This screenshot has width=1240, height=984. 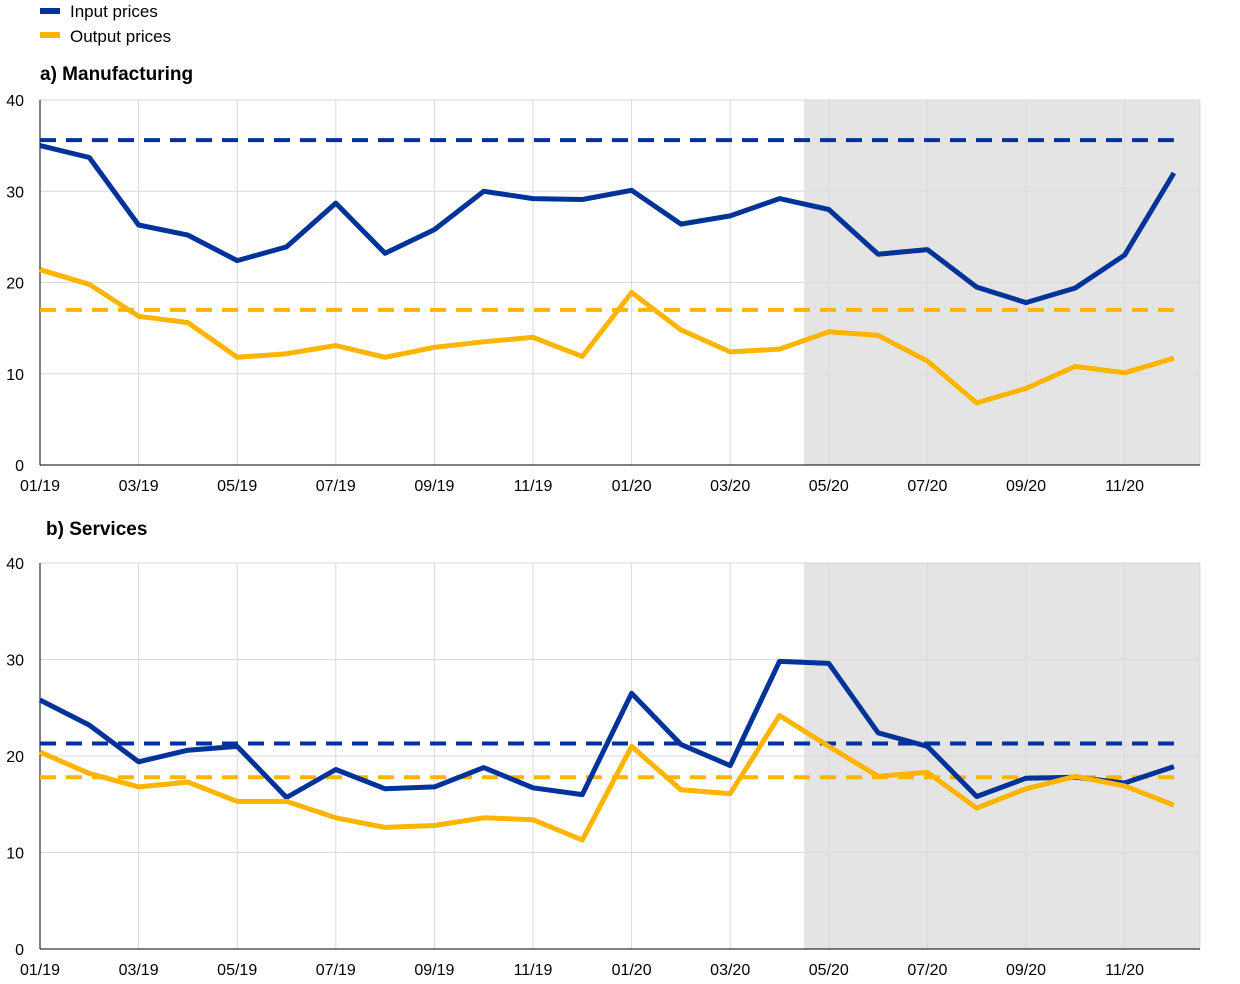 What do you see at coordinates (116, 74) in the screenshot?
I see `panel-title-manufacturing: a) Manufacturing` at bounding box center [116, 74].